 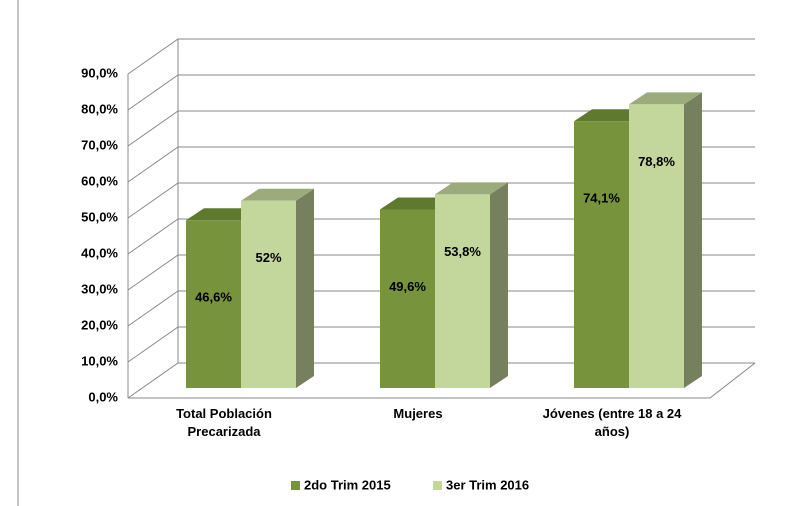 What do you see at coordinates (99, 324) in the screenshot?
I see `y-tick-label: 20,0%` at bounding box center [99, 324].